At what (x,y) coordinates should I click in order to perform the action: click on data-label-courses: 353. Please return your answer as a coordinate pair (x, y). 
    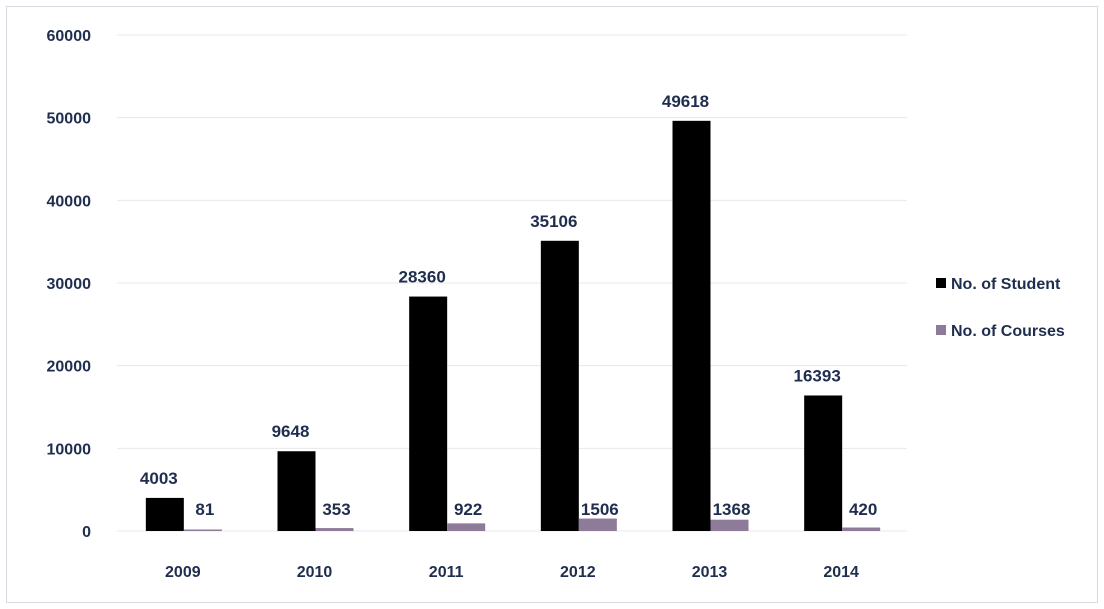
    Looking at the image, I should click on (336, 509).